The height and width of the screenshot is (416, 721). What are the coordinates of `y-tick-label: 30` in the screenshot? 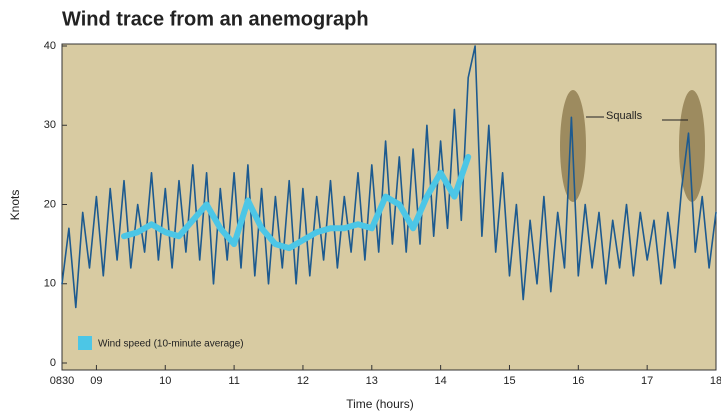 It's located at (50, 125).